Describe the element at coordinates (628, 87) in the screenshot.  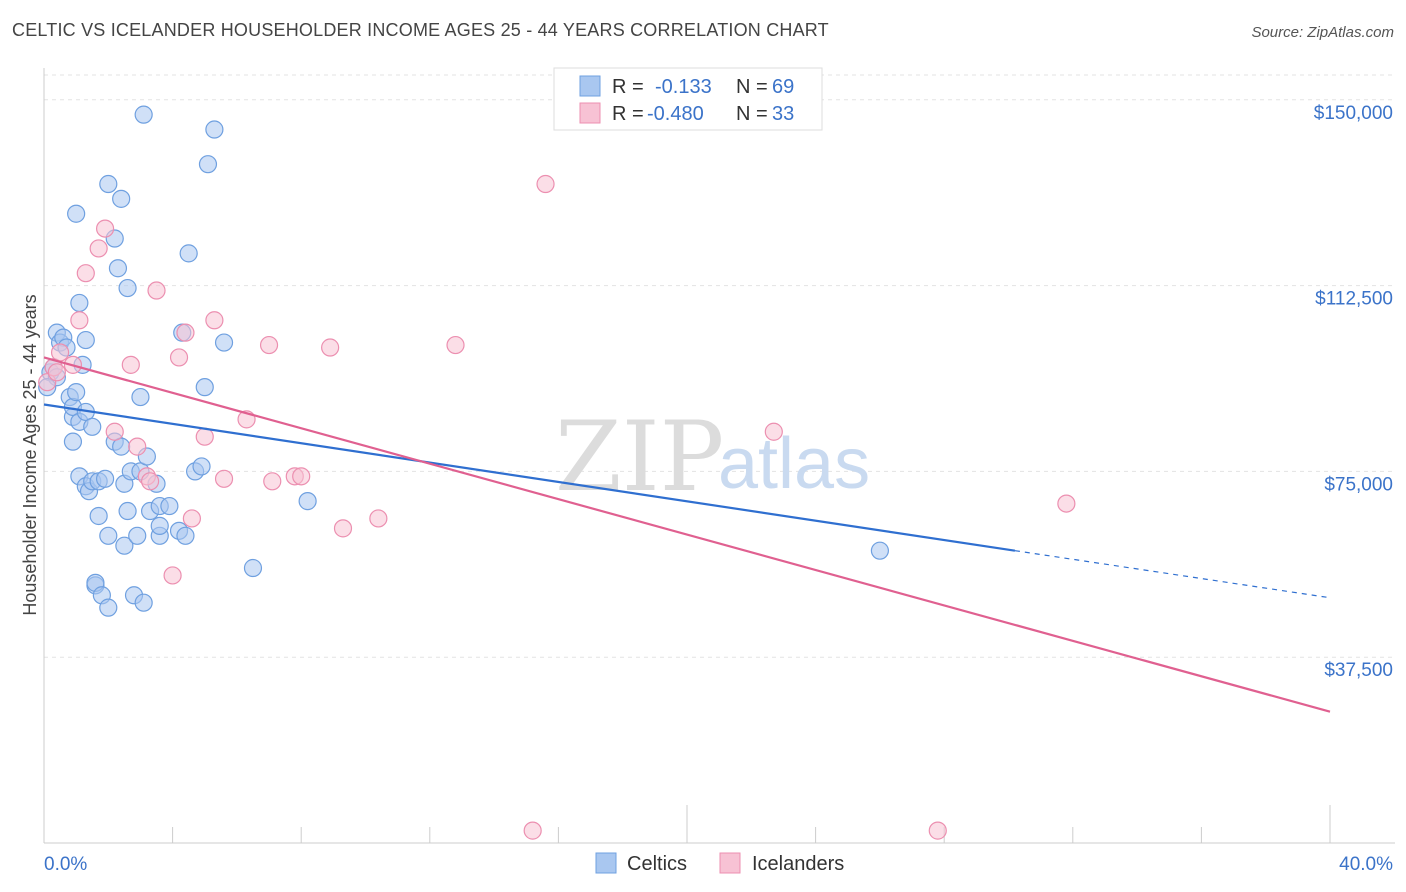
I see `legend-r-label: R =` at that location.